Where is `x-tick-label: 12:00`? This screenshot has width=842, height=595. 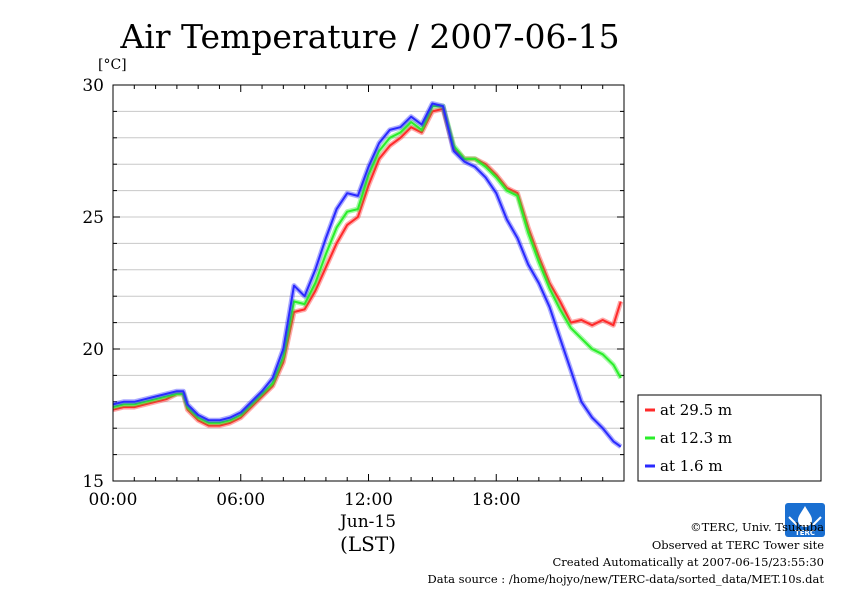 x-tick-label: 12:00 is located at coordinates (368, 500).